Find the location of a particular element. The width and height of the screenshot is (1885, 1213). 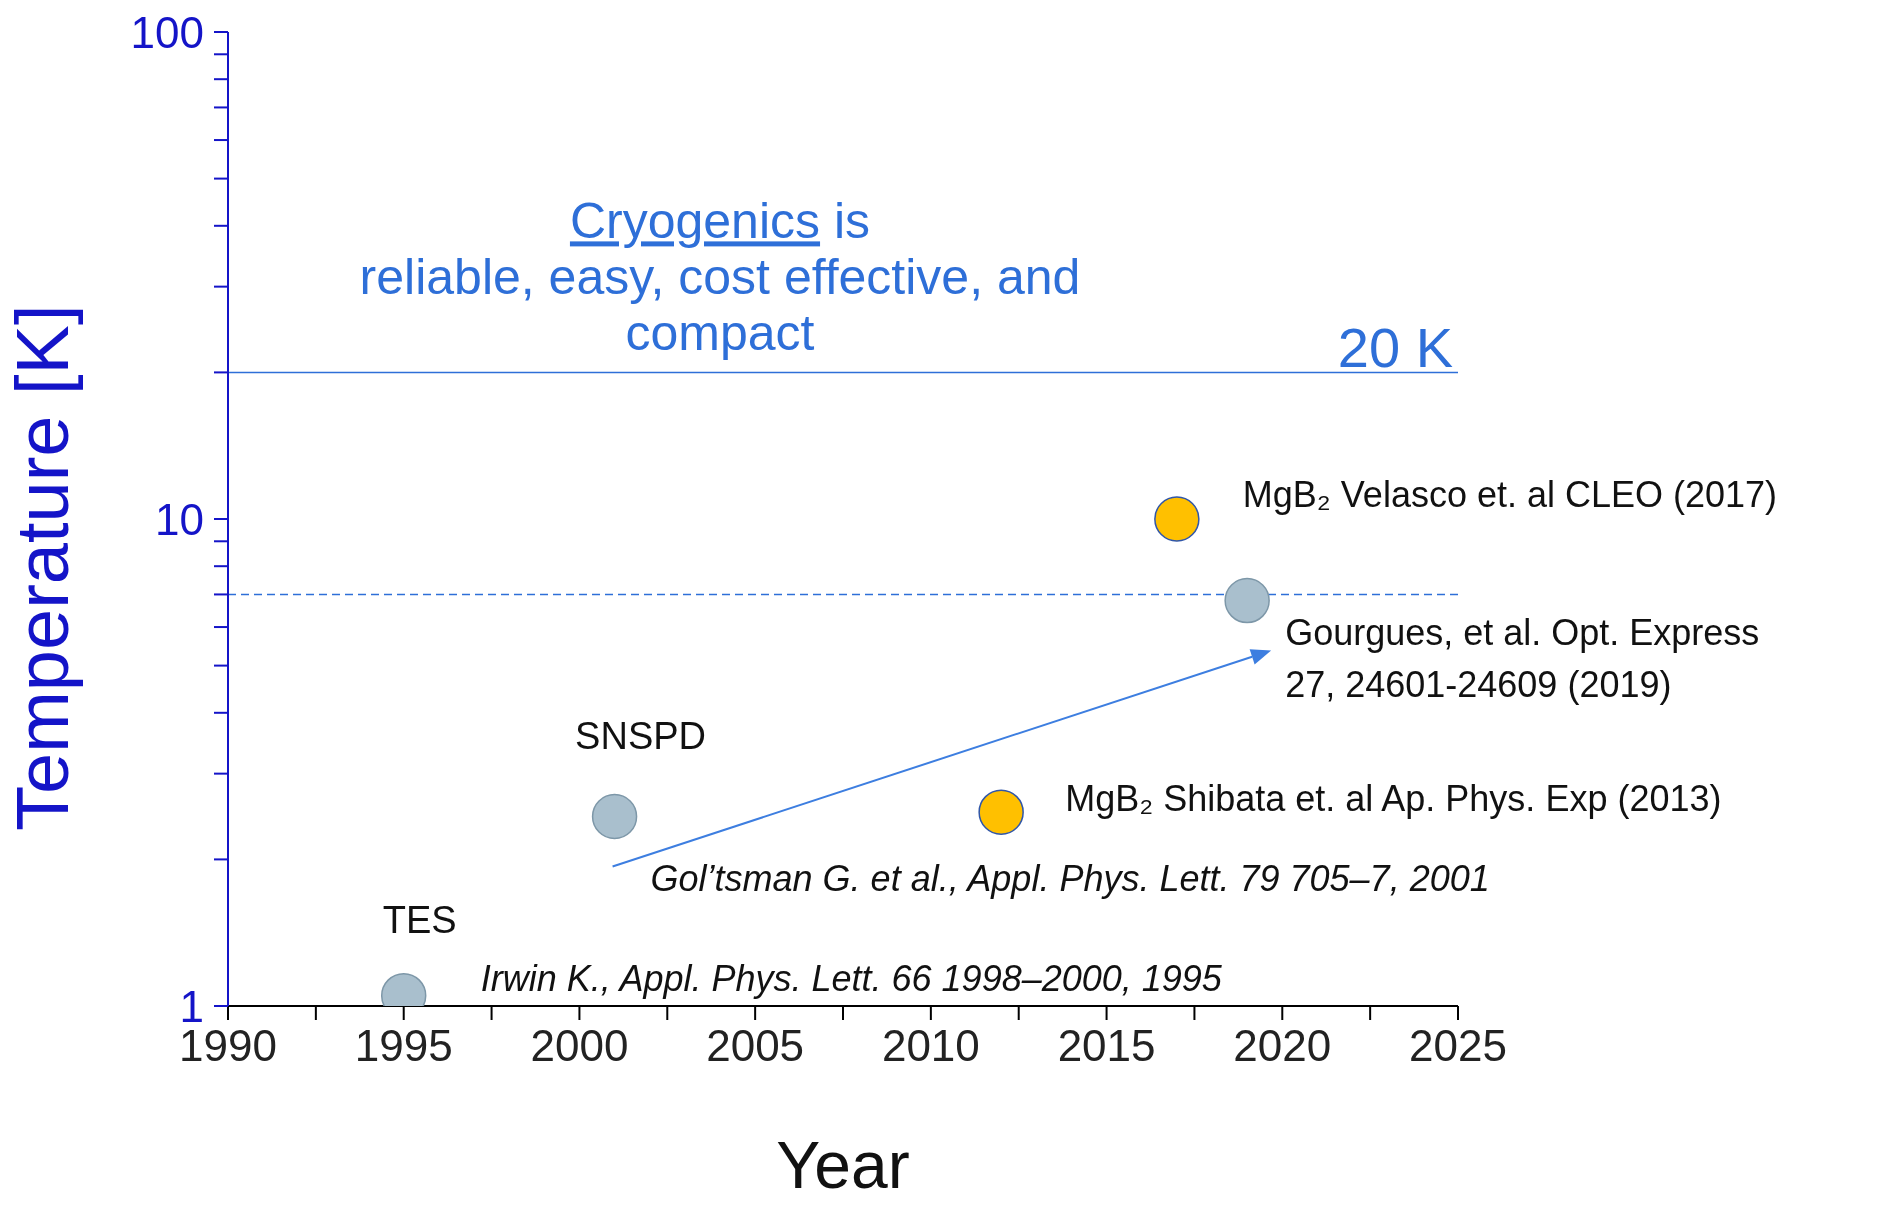

ref-line-label: 20 K is located at coordinates (1395, 348).